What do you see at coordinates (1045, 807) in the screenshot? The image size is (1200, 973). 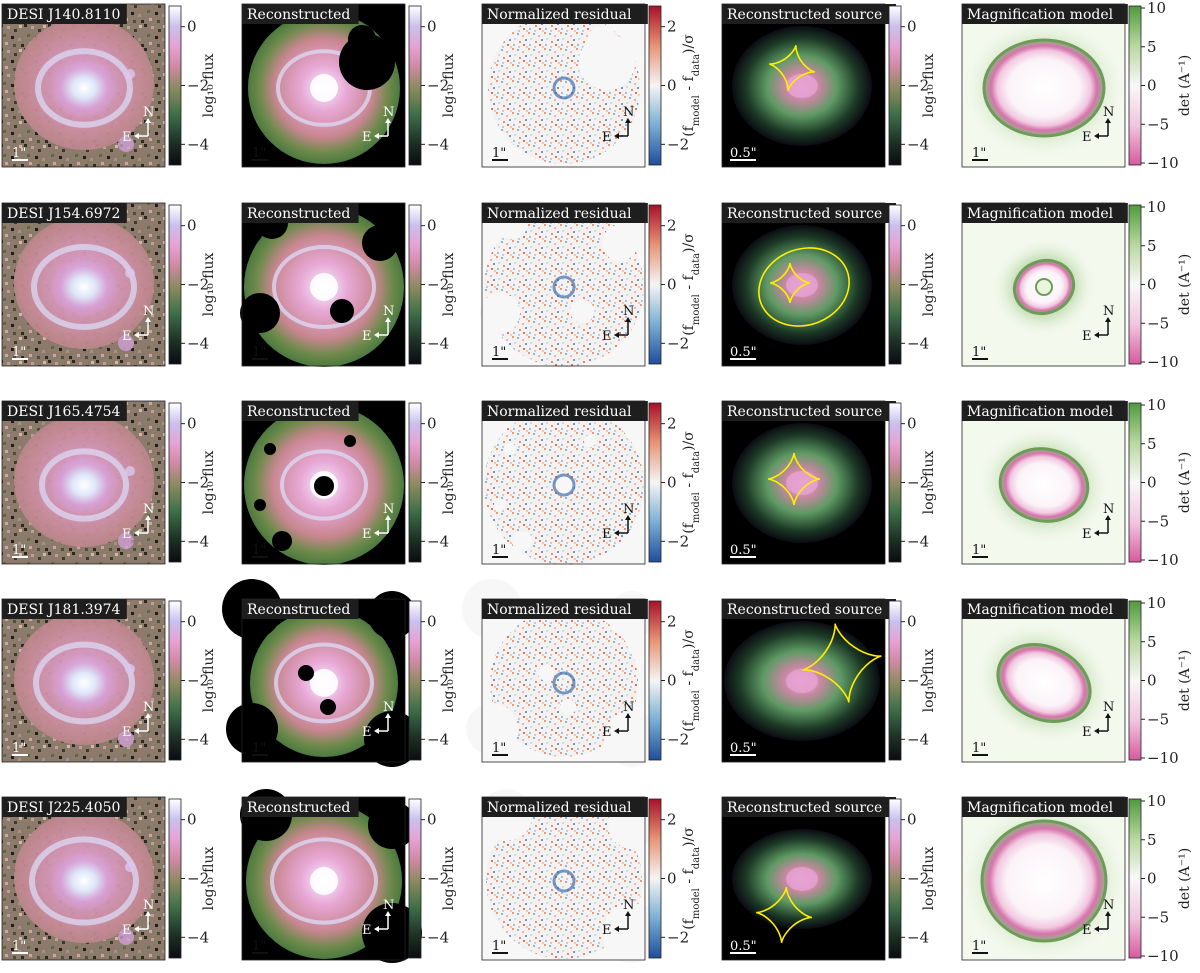 I see `column-title-magnification-bg` at bounding box center [1045, 807].